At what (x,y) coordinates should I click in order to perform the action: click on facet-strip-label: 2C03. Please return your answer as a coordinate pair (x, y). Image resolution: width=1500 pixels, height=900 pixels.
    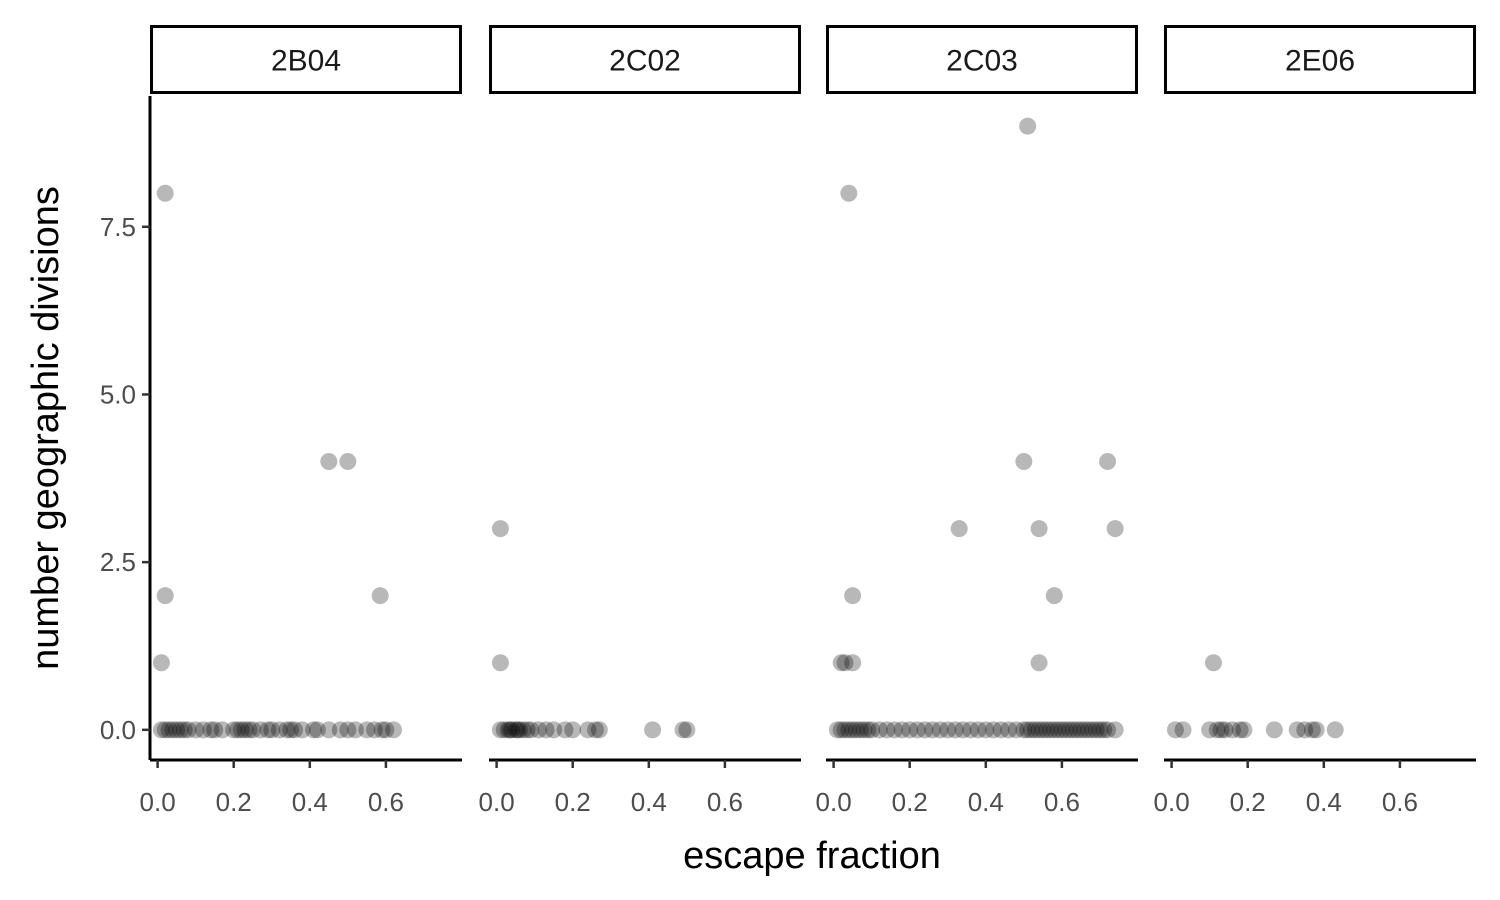
    Looking at the image, I should click on (982, 61).